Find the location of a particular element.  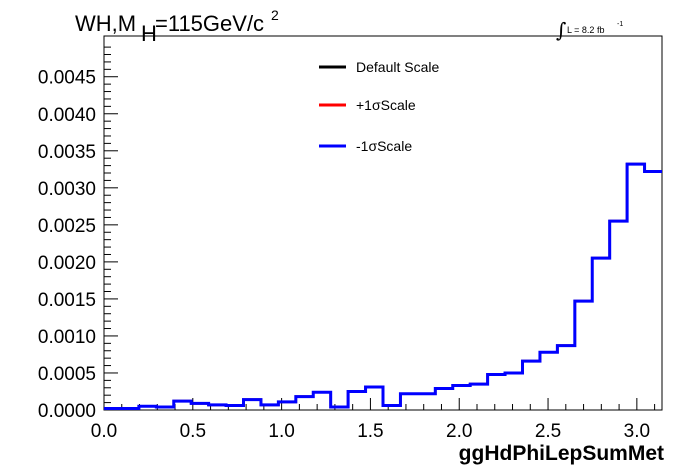

x-tick-label: 0.0 is located at coordinates (104, 431).